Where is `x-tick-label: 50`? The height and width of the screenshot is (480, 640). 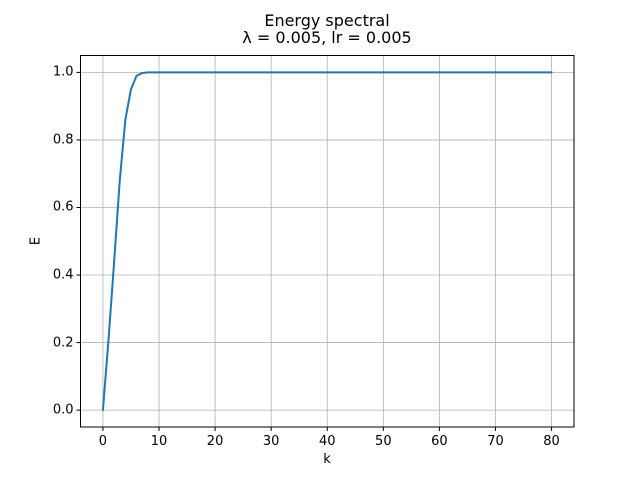 x-tick-label: 50 is located at coordinates (383, 441).